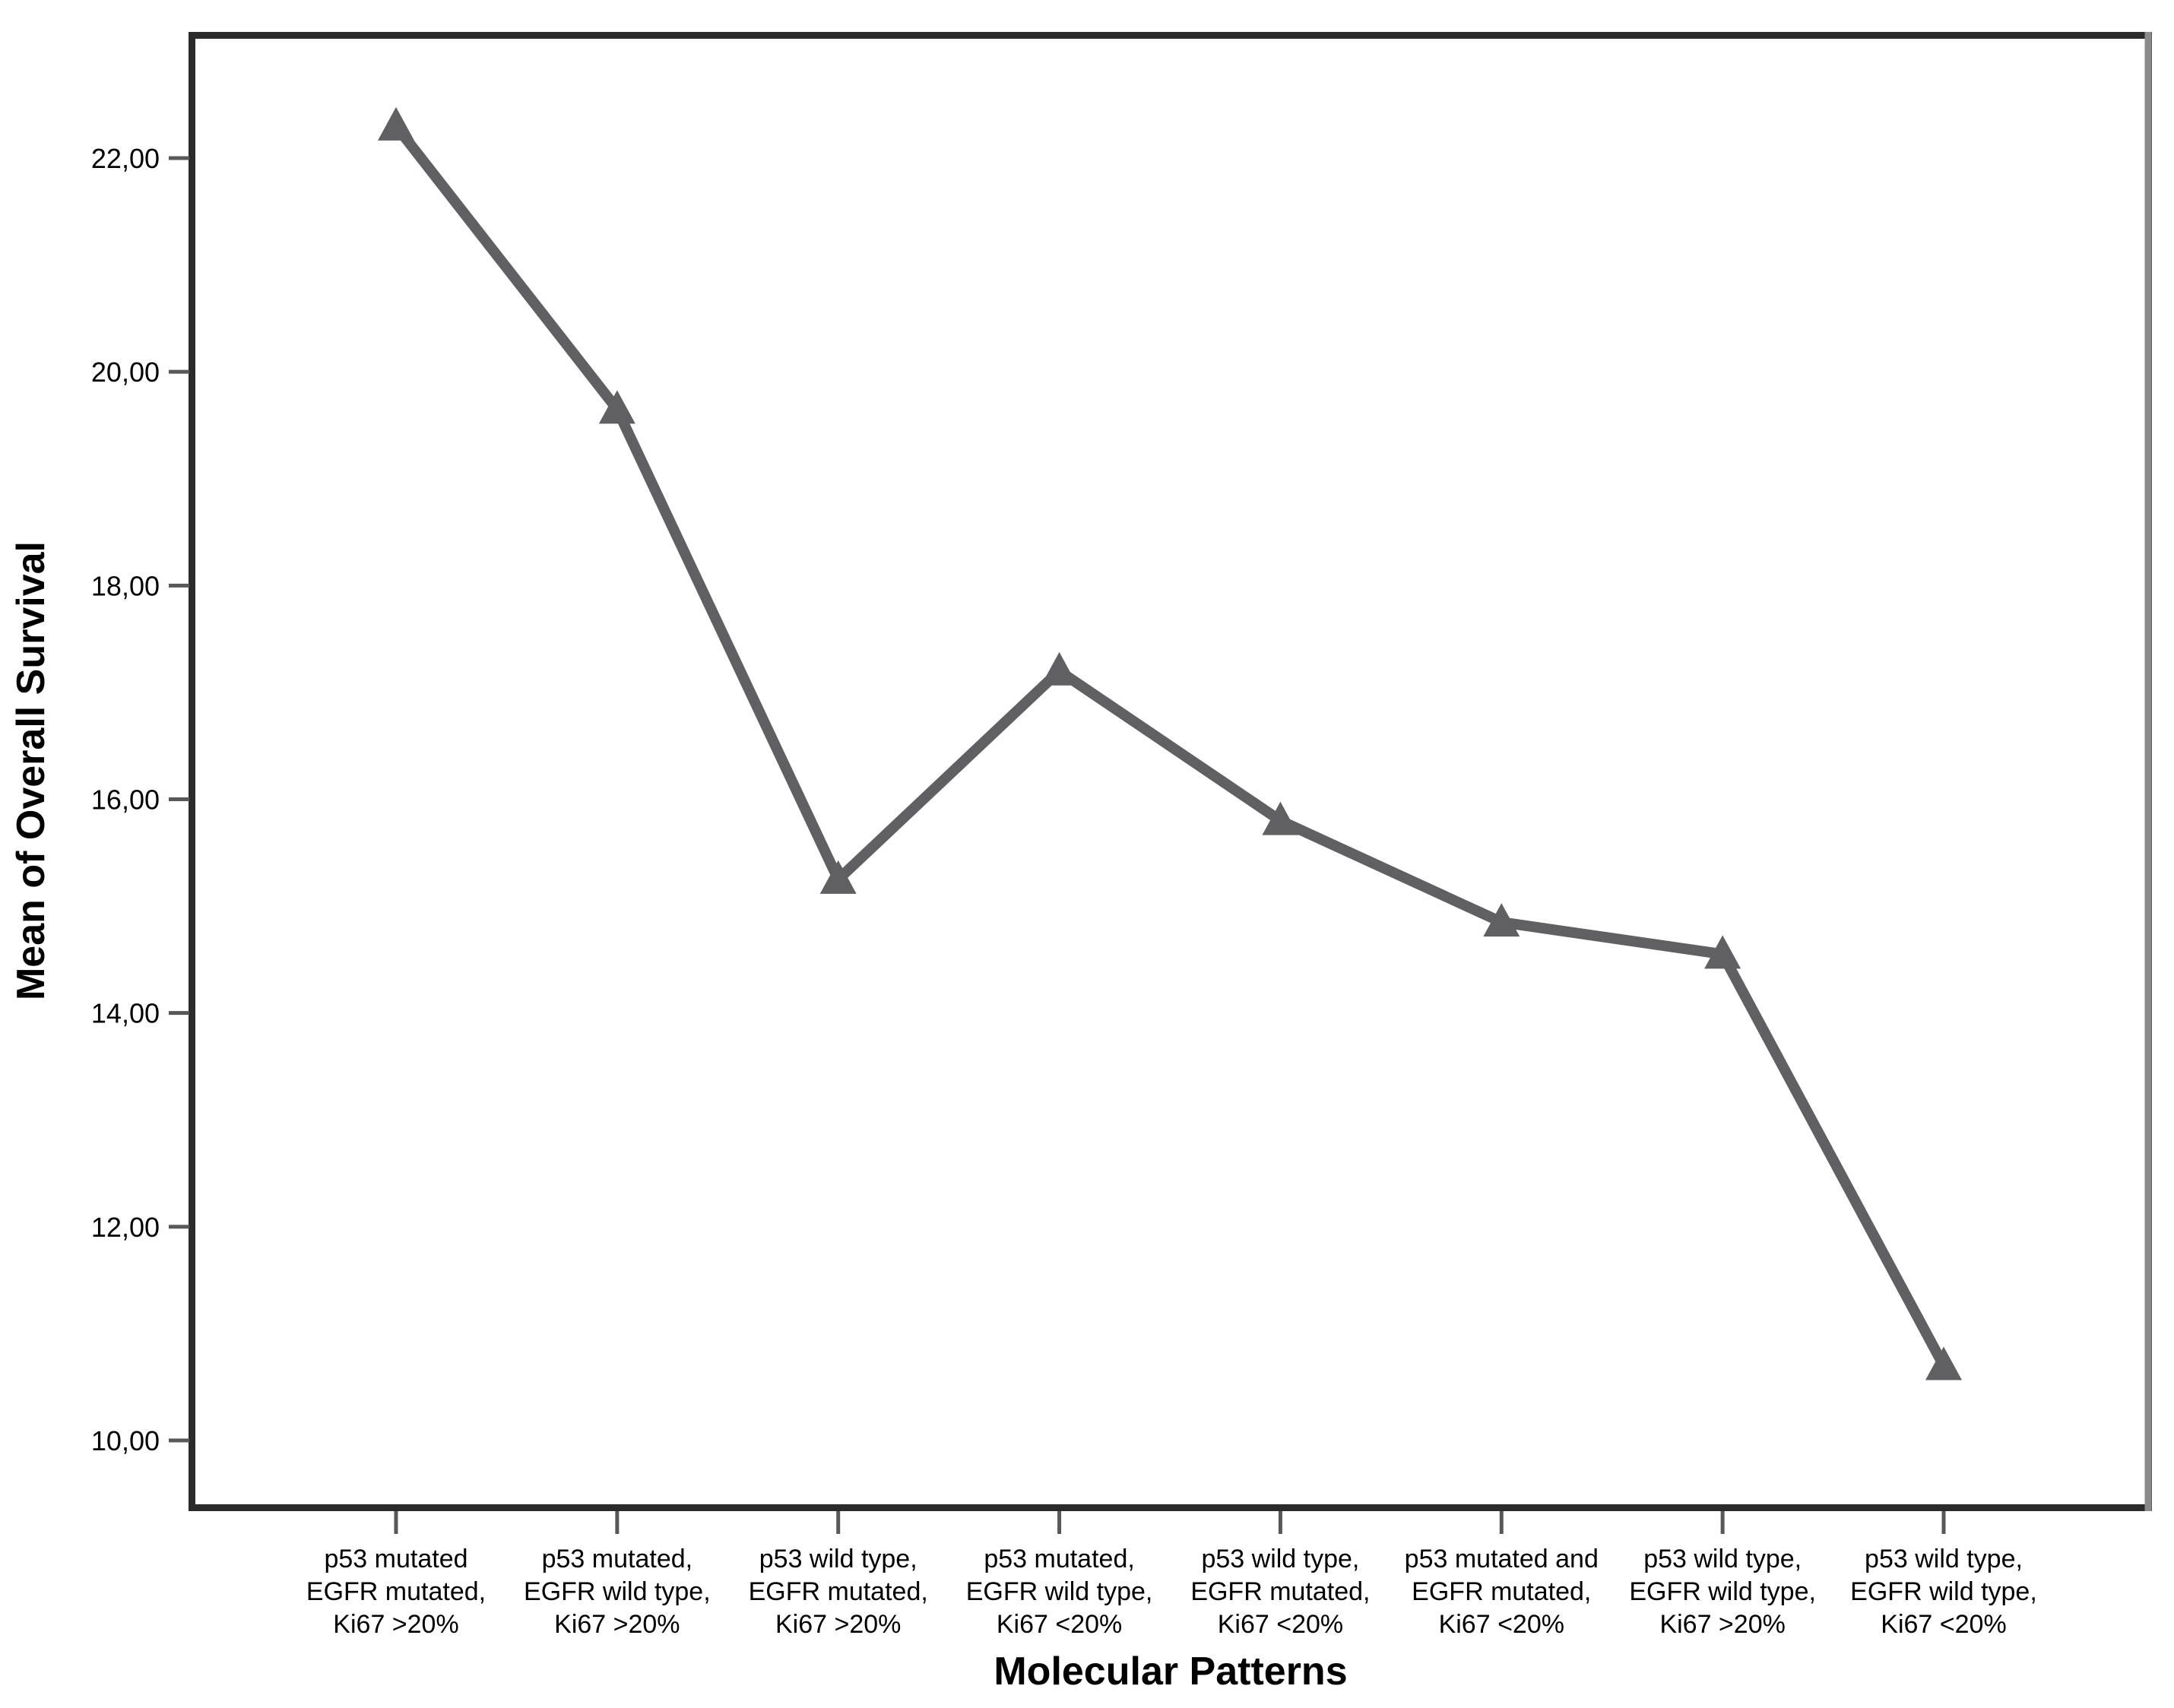  Describe the element at coordinates (1502, 1592) in the screenshot. I see `x-category-label: p53 mutated and EGFR mutated, Ki67 <20%` at that location.